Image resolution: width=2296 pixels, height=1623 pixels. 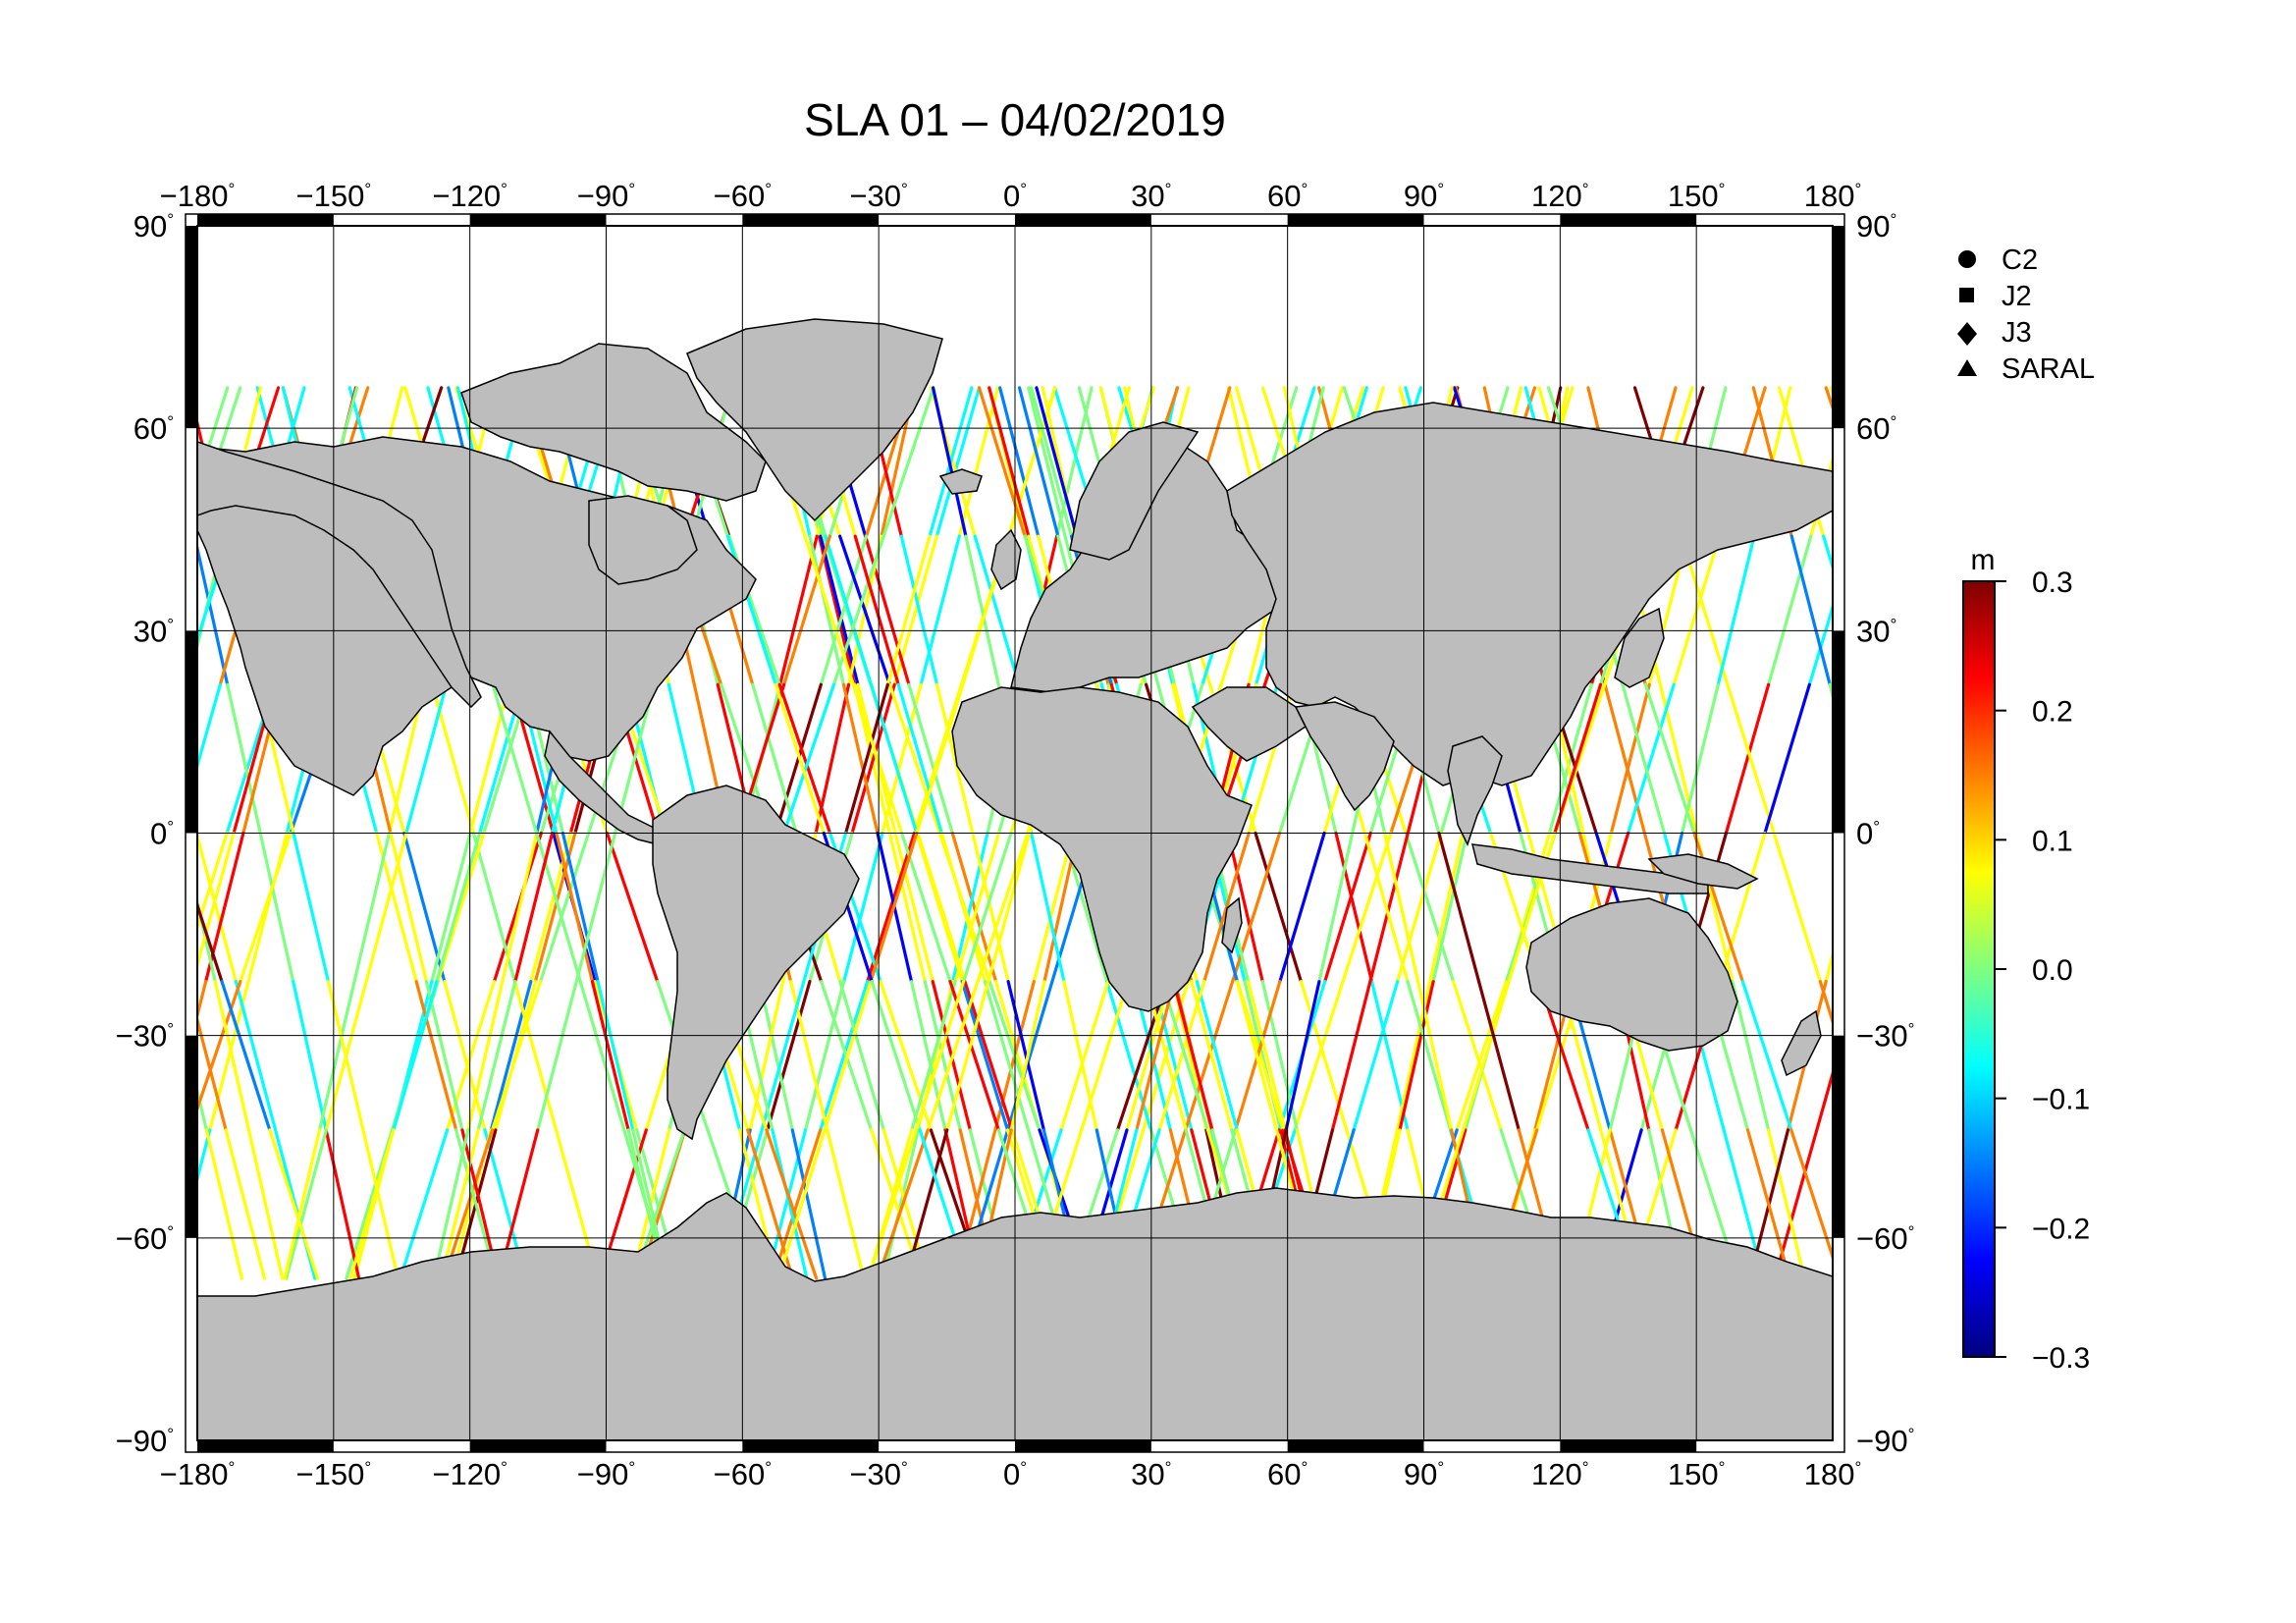 What do you see at coordinates (1134, 491) in the screenshot?
I see `land-scandinavia` at bounding box center [1134, 491].